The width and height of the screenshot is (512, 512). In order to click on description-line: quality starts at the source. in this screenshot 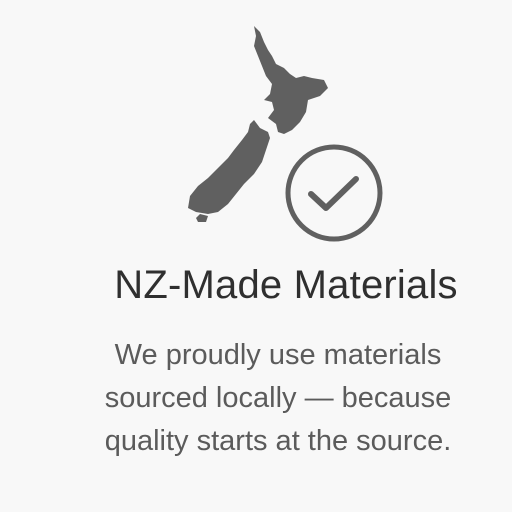, I will do `click(278, 441)`.